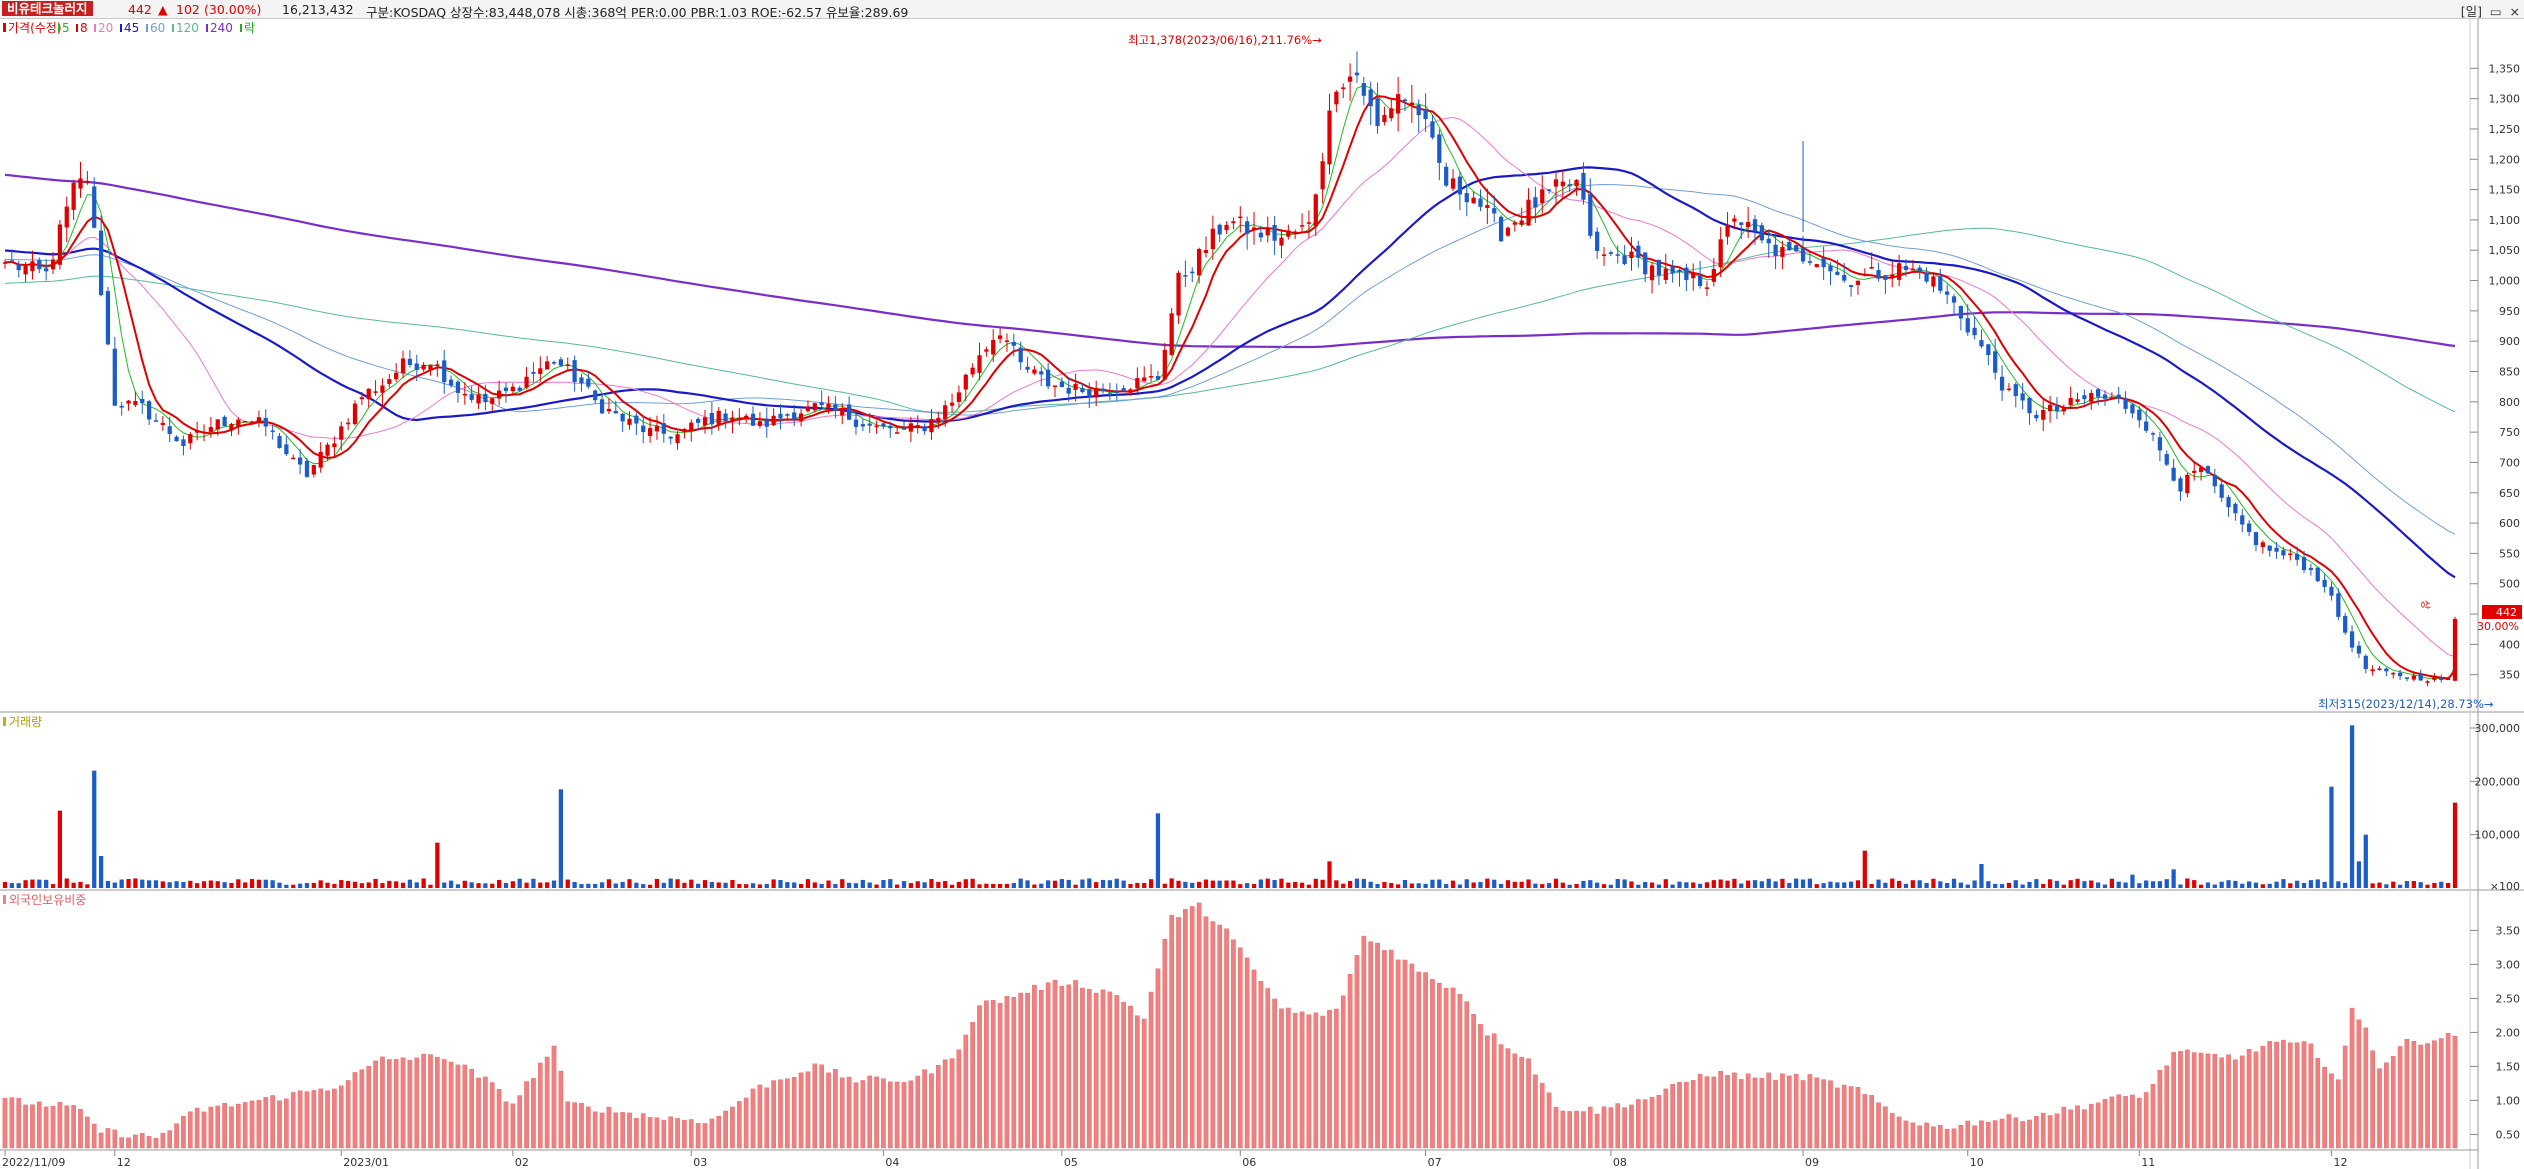  Describe the element at coordinates (2508, 964) in the screenshot. I see `foreign-axis-label: 3.00` at that location.